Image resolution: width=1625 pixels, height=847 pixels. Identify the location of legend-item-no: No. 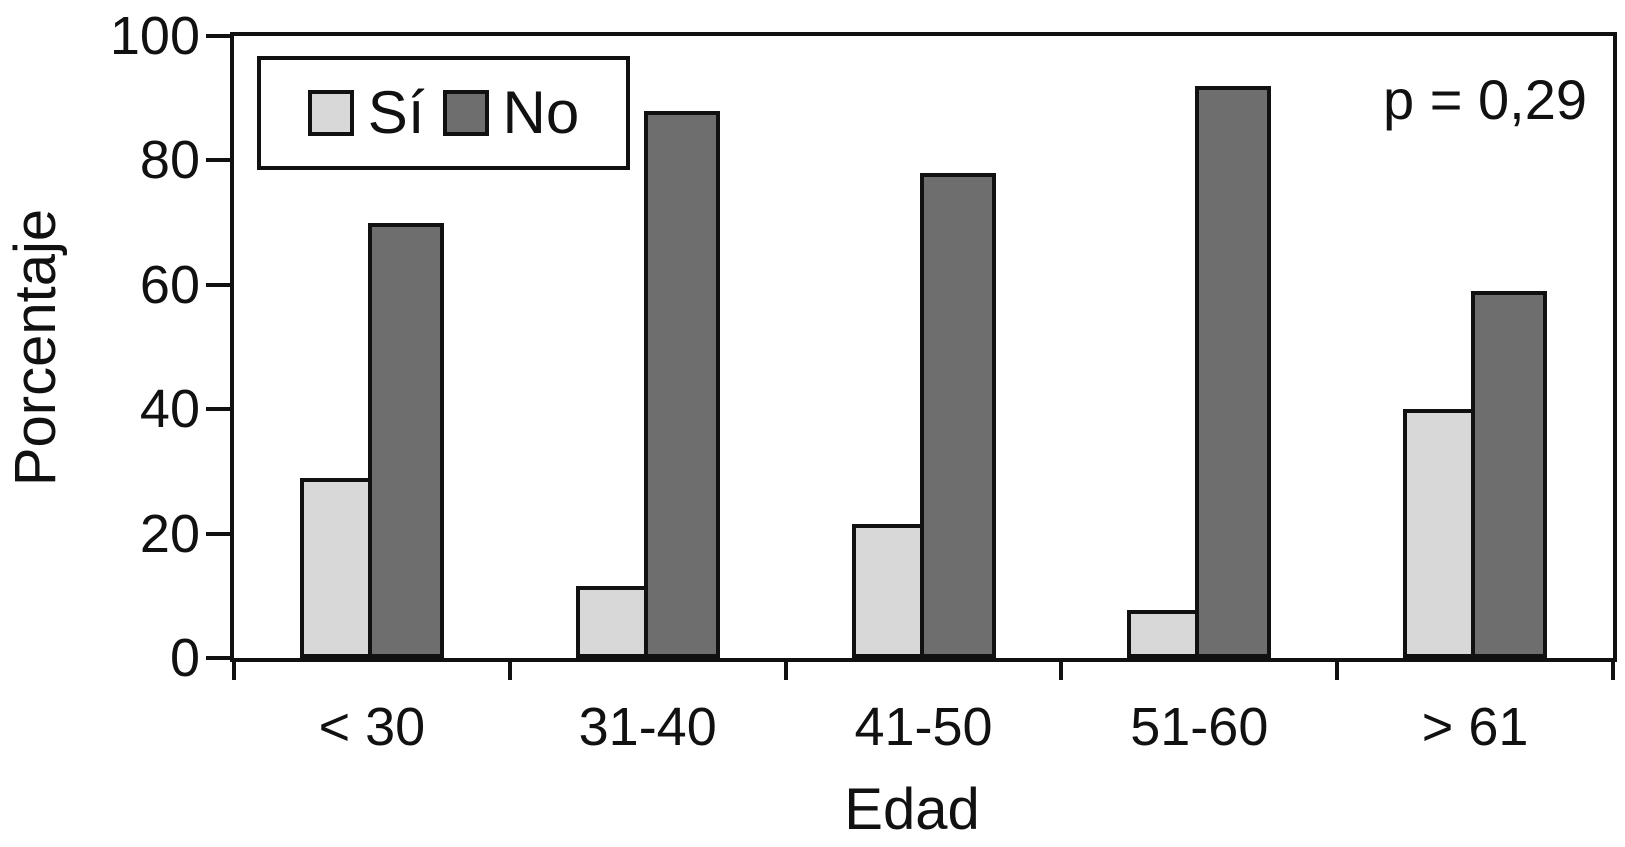
(511, 112).